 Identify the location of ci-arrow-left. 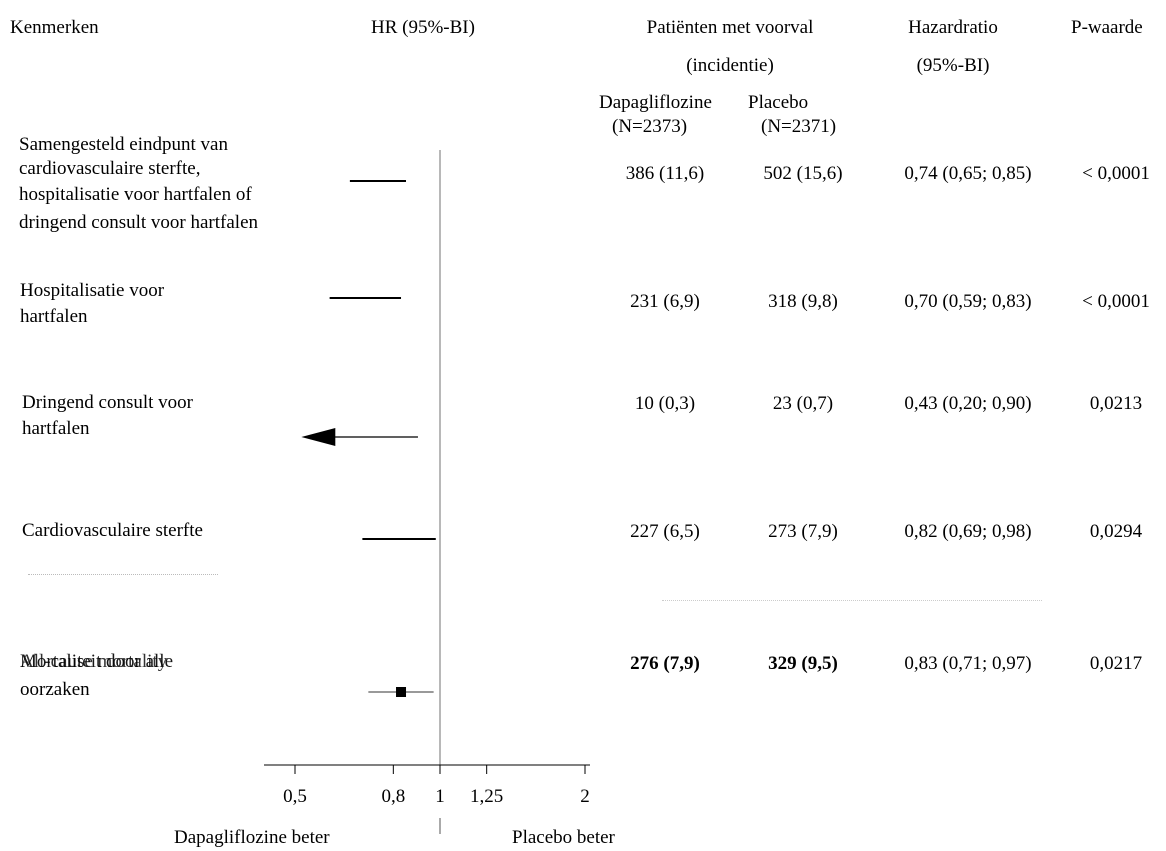
(318, 437).